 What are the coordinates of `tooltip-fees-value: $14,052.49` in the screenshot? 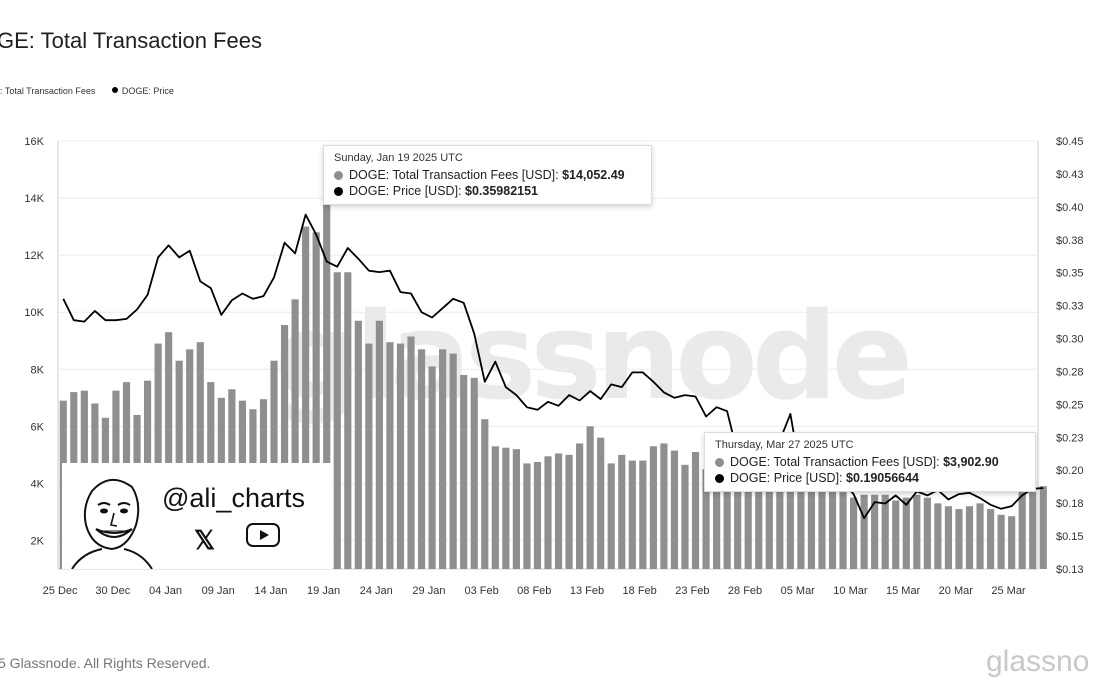 It's located at (593, 175).